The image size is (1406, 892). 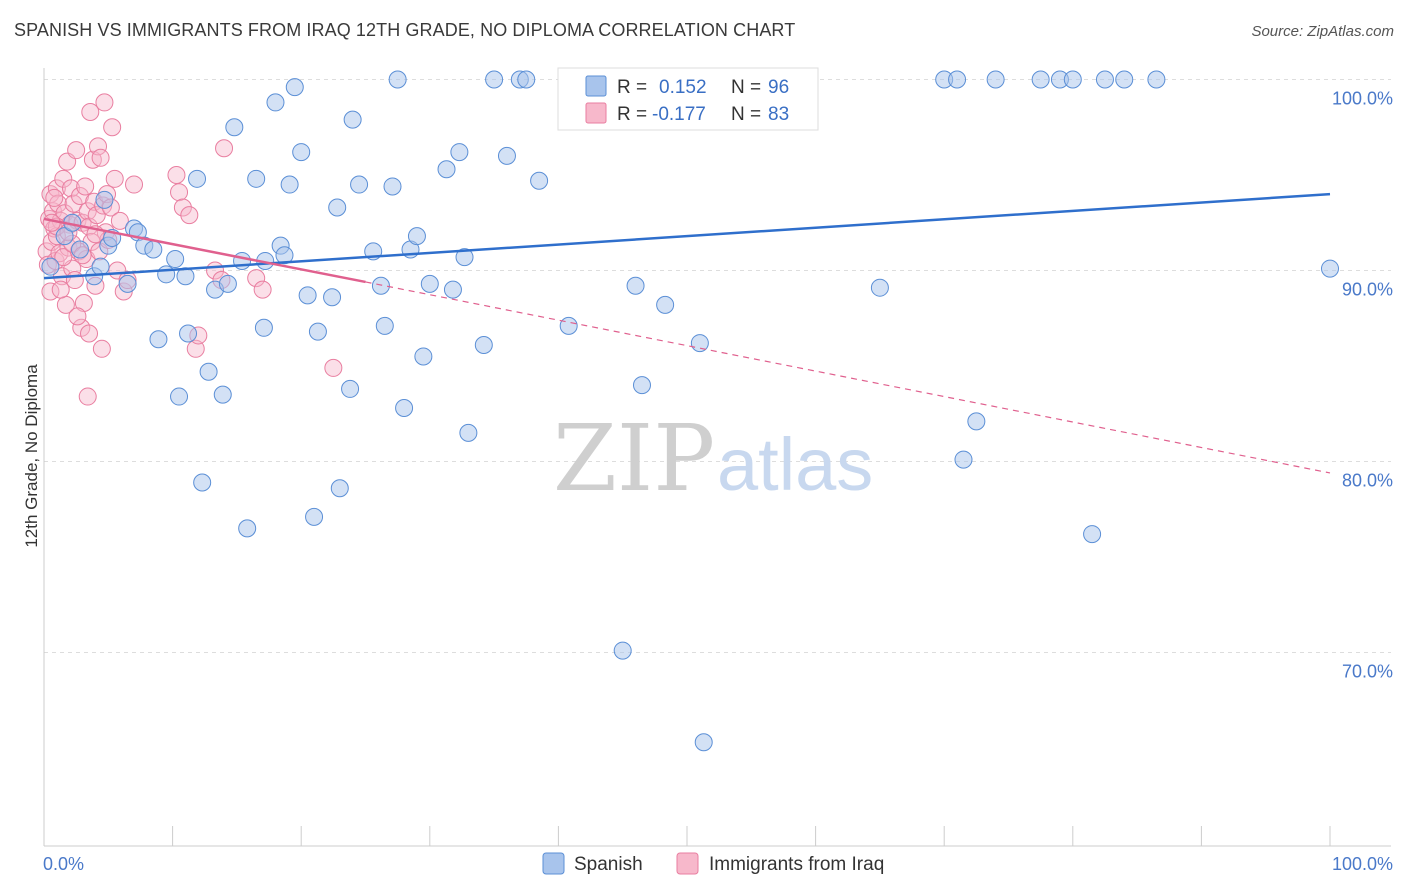 I want to click on legend-n-value-iraq: 83, so click(x=778, y=114).